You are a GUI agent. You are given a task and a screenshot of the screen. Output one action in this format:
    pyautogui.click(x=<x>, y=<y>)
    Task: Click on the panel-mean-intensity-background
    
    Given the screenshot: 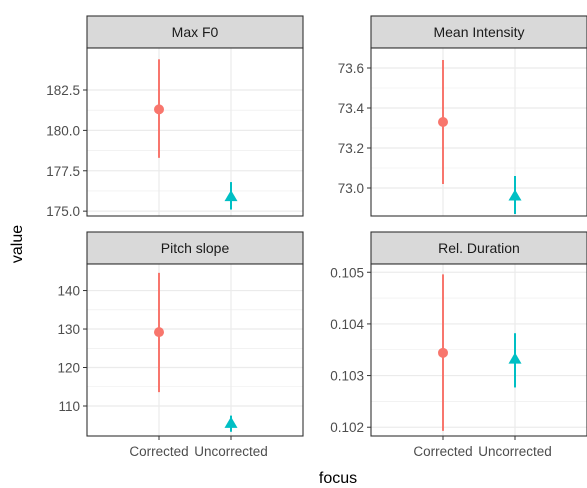 What is the action you would take?
    pyautogui.click(x=479, y=132)
    